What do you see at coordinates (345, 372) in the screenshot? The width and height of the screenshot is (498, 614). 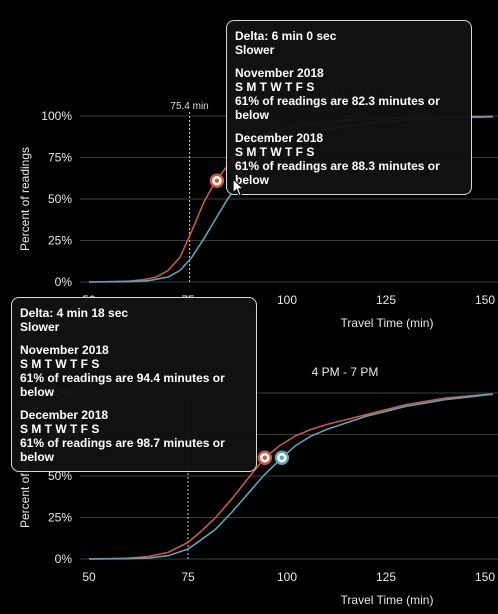 I see `chart-subtitle: 4 PM - 7 PM` at bounding box center [345, 372].